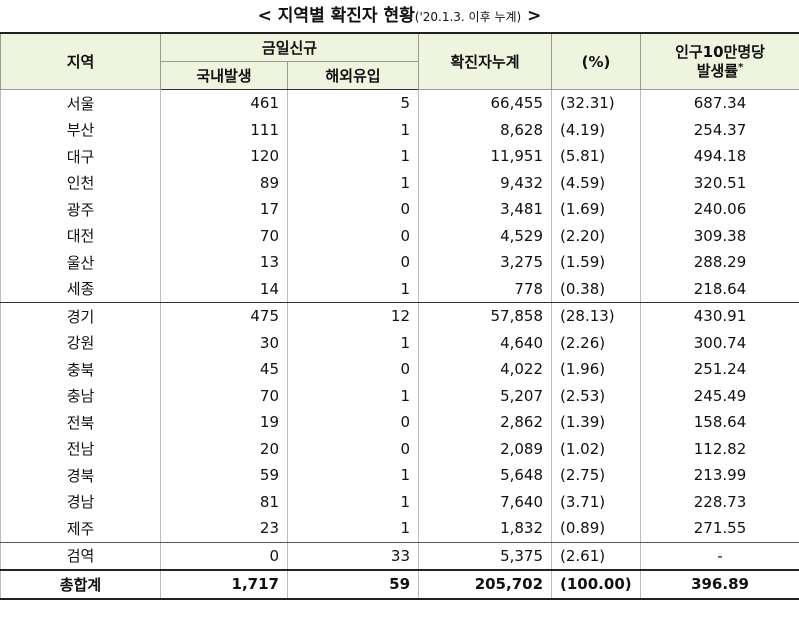 The image size is (799, 621). What do you see at coordinates (485, 289) in the screenshot?
I see `table-cell: 778` at bounding box center [485, 289].